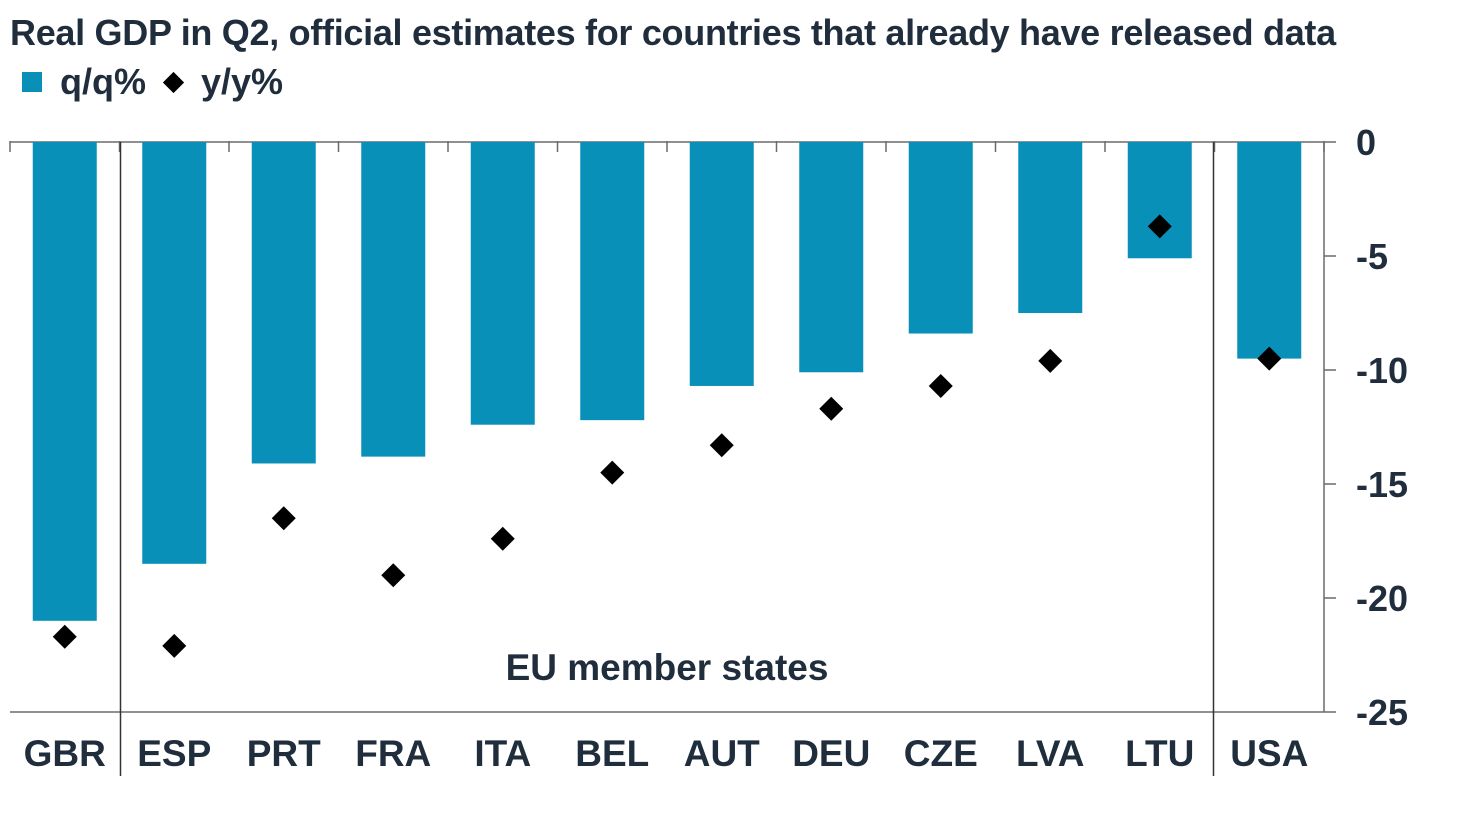 This screenshot has width=1480, height=836. Describe the element at coordinates (32, 82) in the screenshot. I see `legend-square-icon` at that location.